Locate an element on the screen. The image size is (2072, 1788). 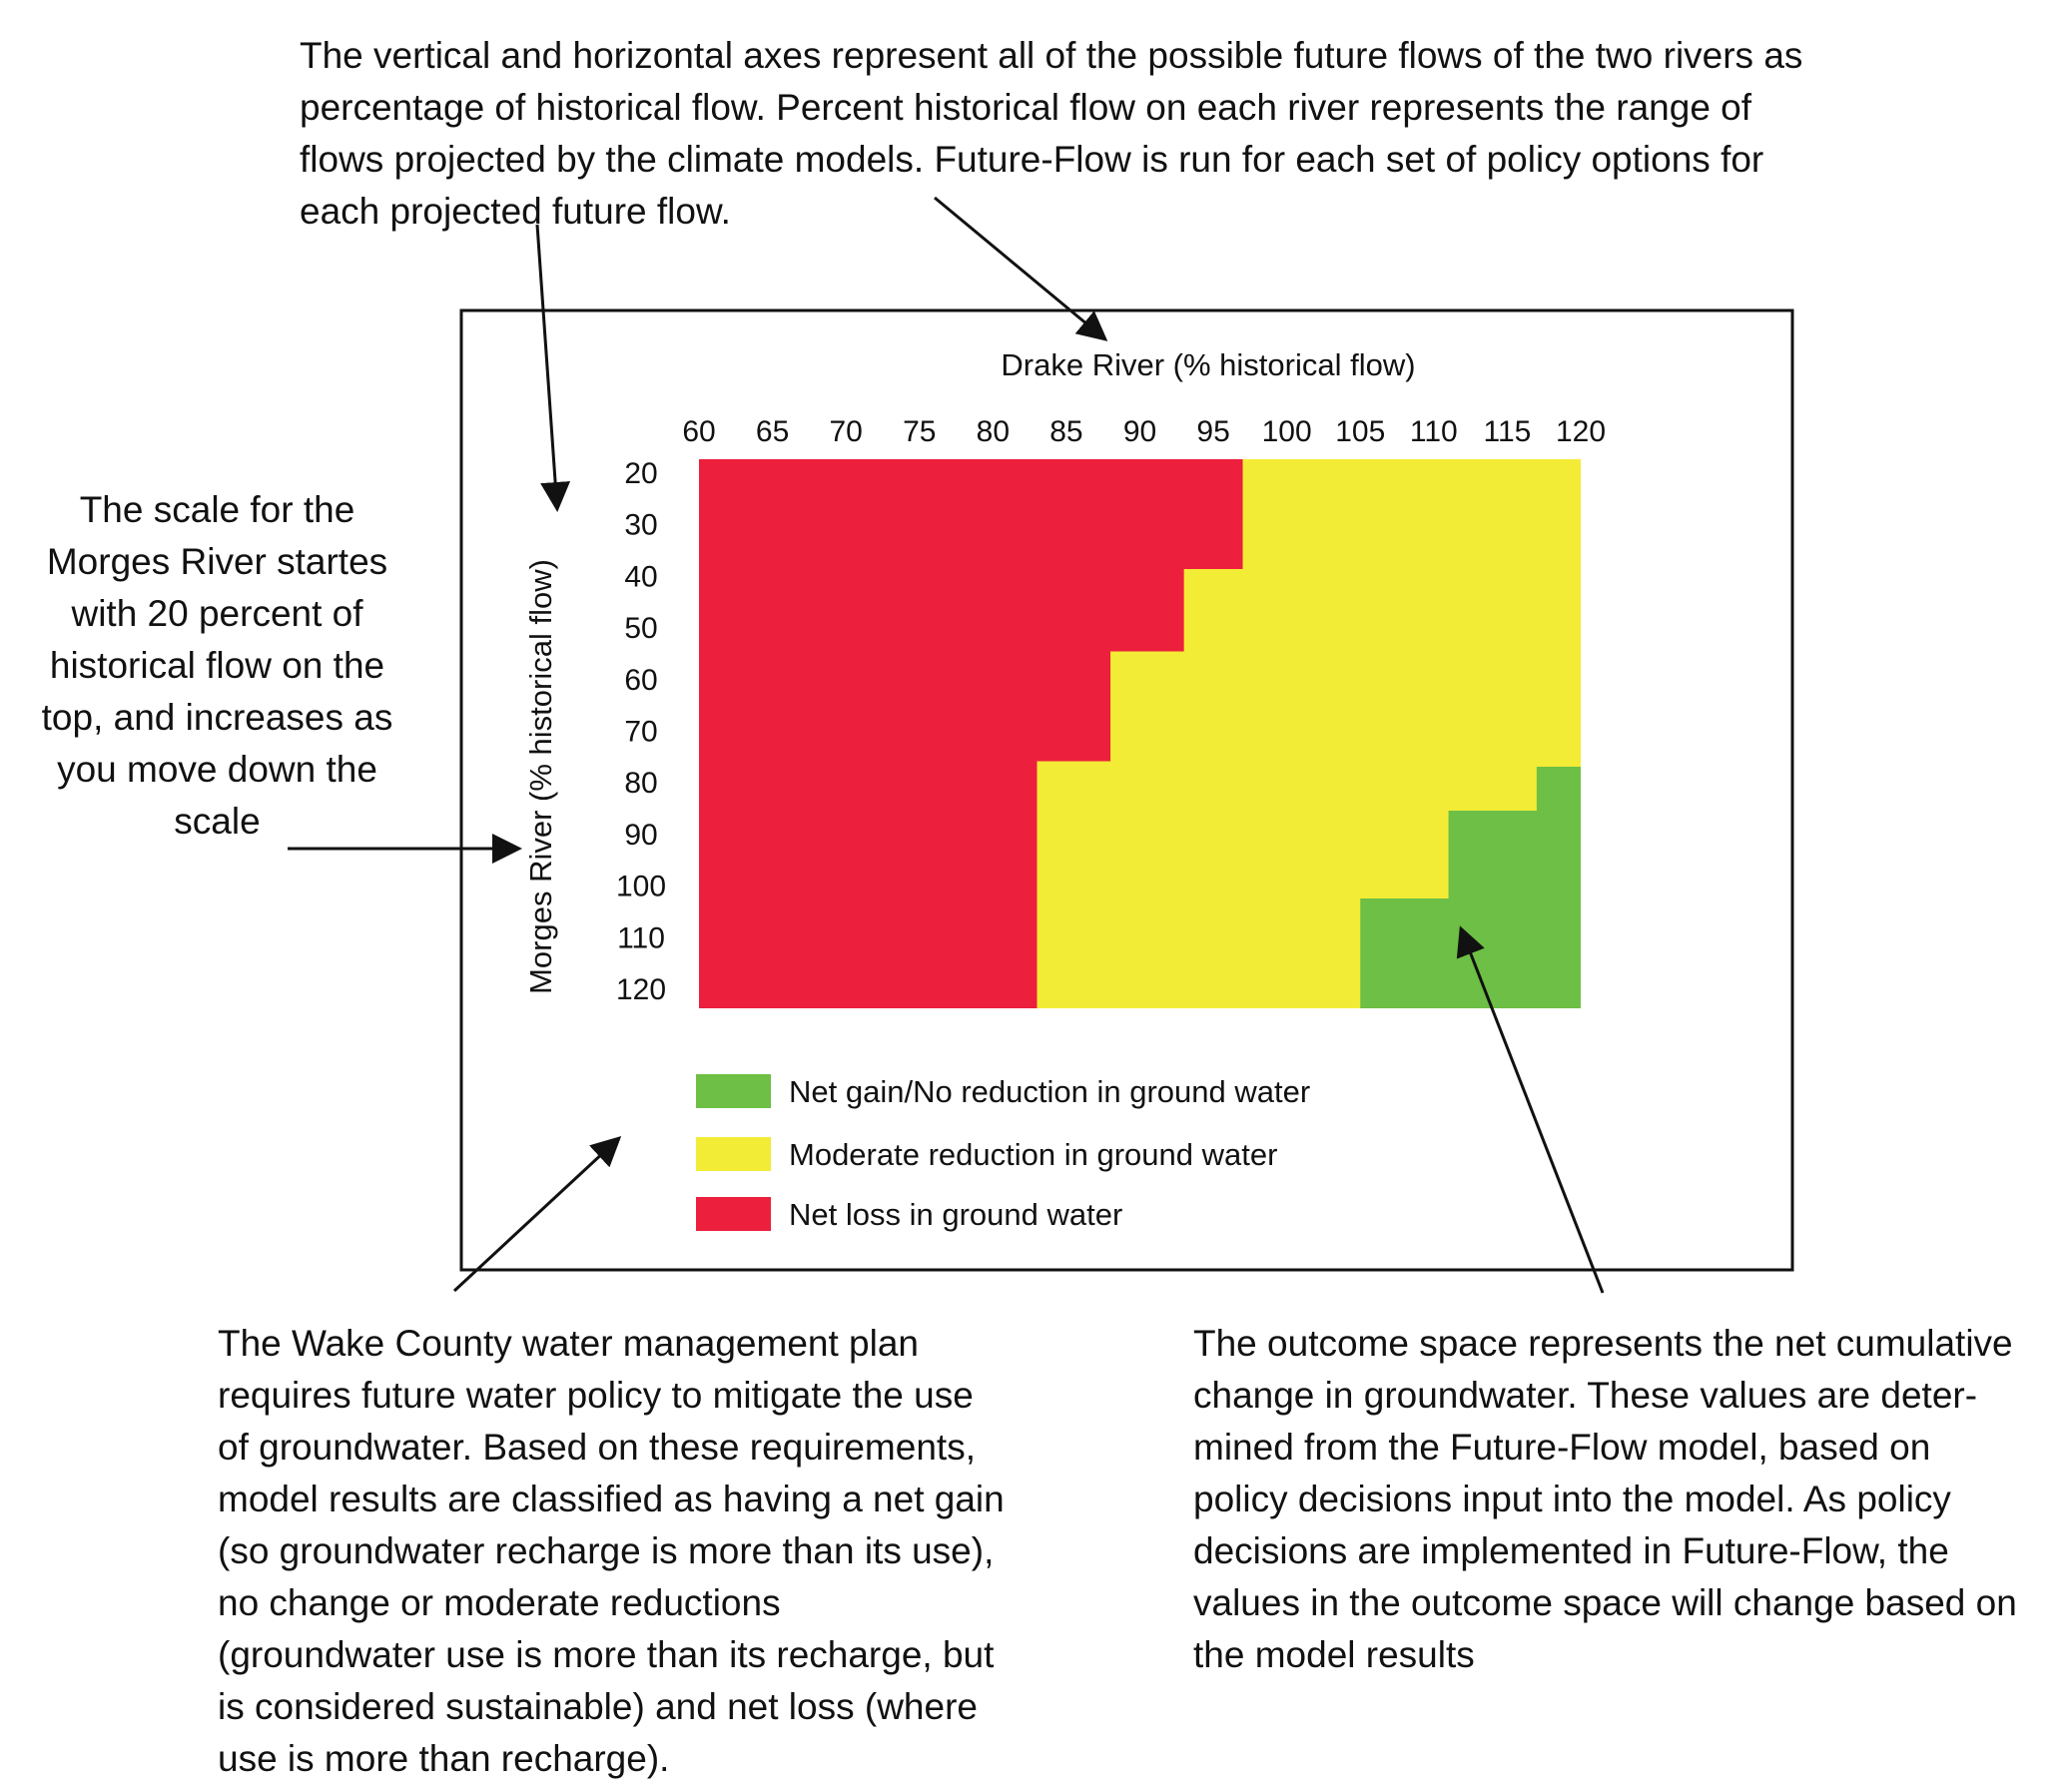
y-tick-label: 100 is located at coordinates (641, 887).